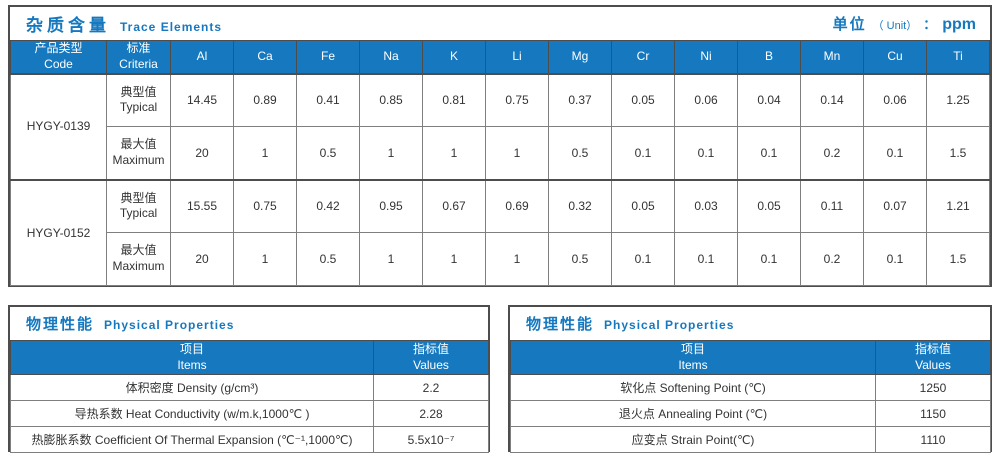  What do you see at coordinates (895, 26) in the screenshot?
I see `unit-label-en: （ Unit）` at bounding box center [895, 26].